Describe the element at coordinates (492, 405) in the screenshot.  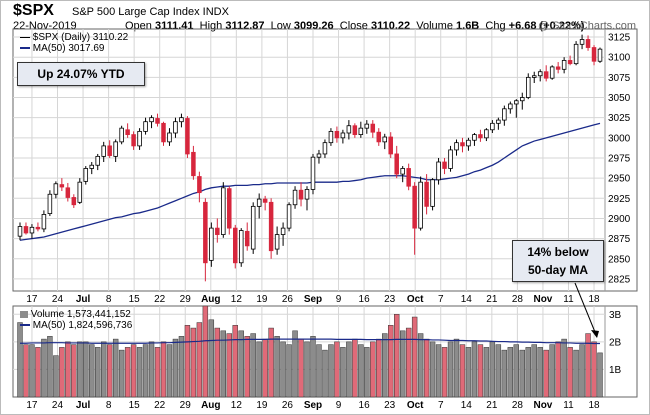
I see `time-axis-label: 21` at that location.